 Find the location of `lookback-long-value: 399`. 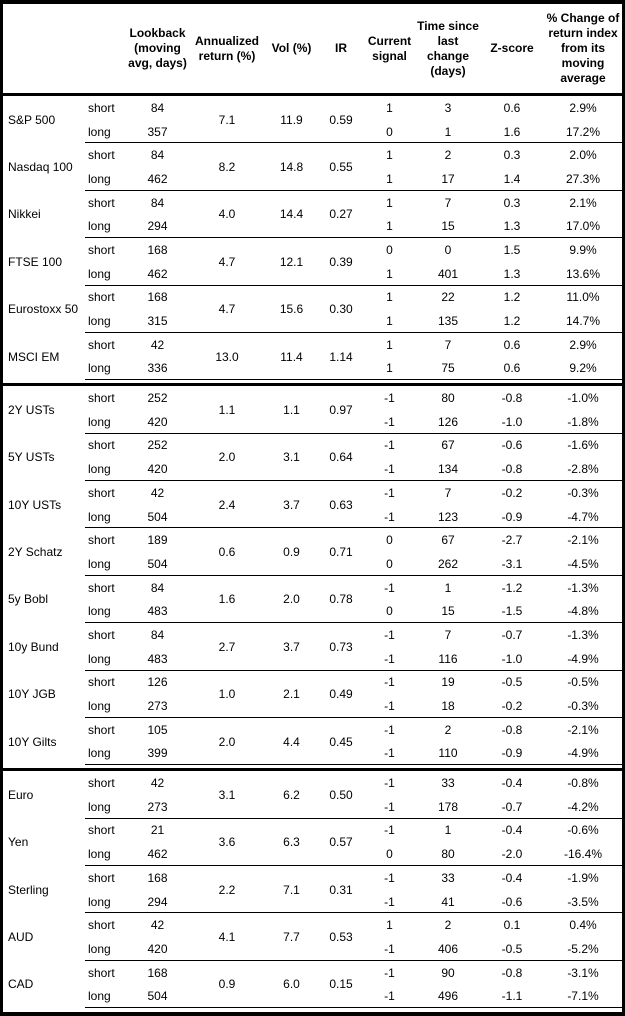

lookback-long-value: 399 is located at coordinates (157, 753).